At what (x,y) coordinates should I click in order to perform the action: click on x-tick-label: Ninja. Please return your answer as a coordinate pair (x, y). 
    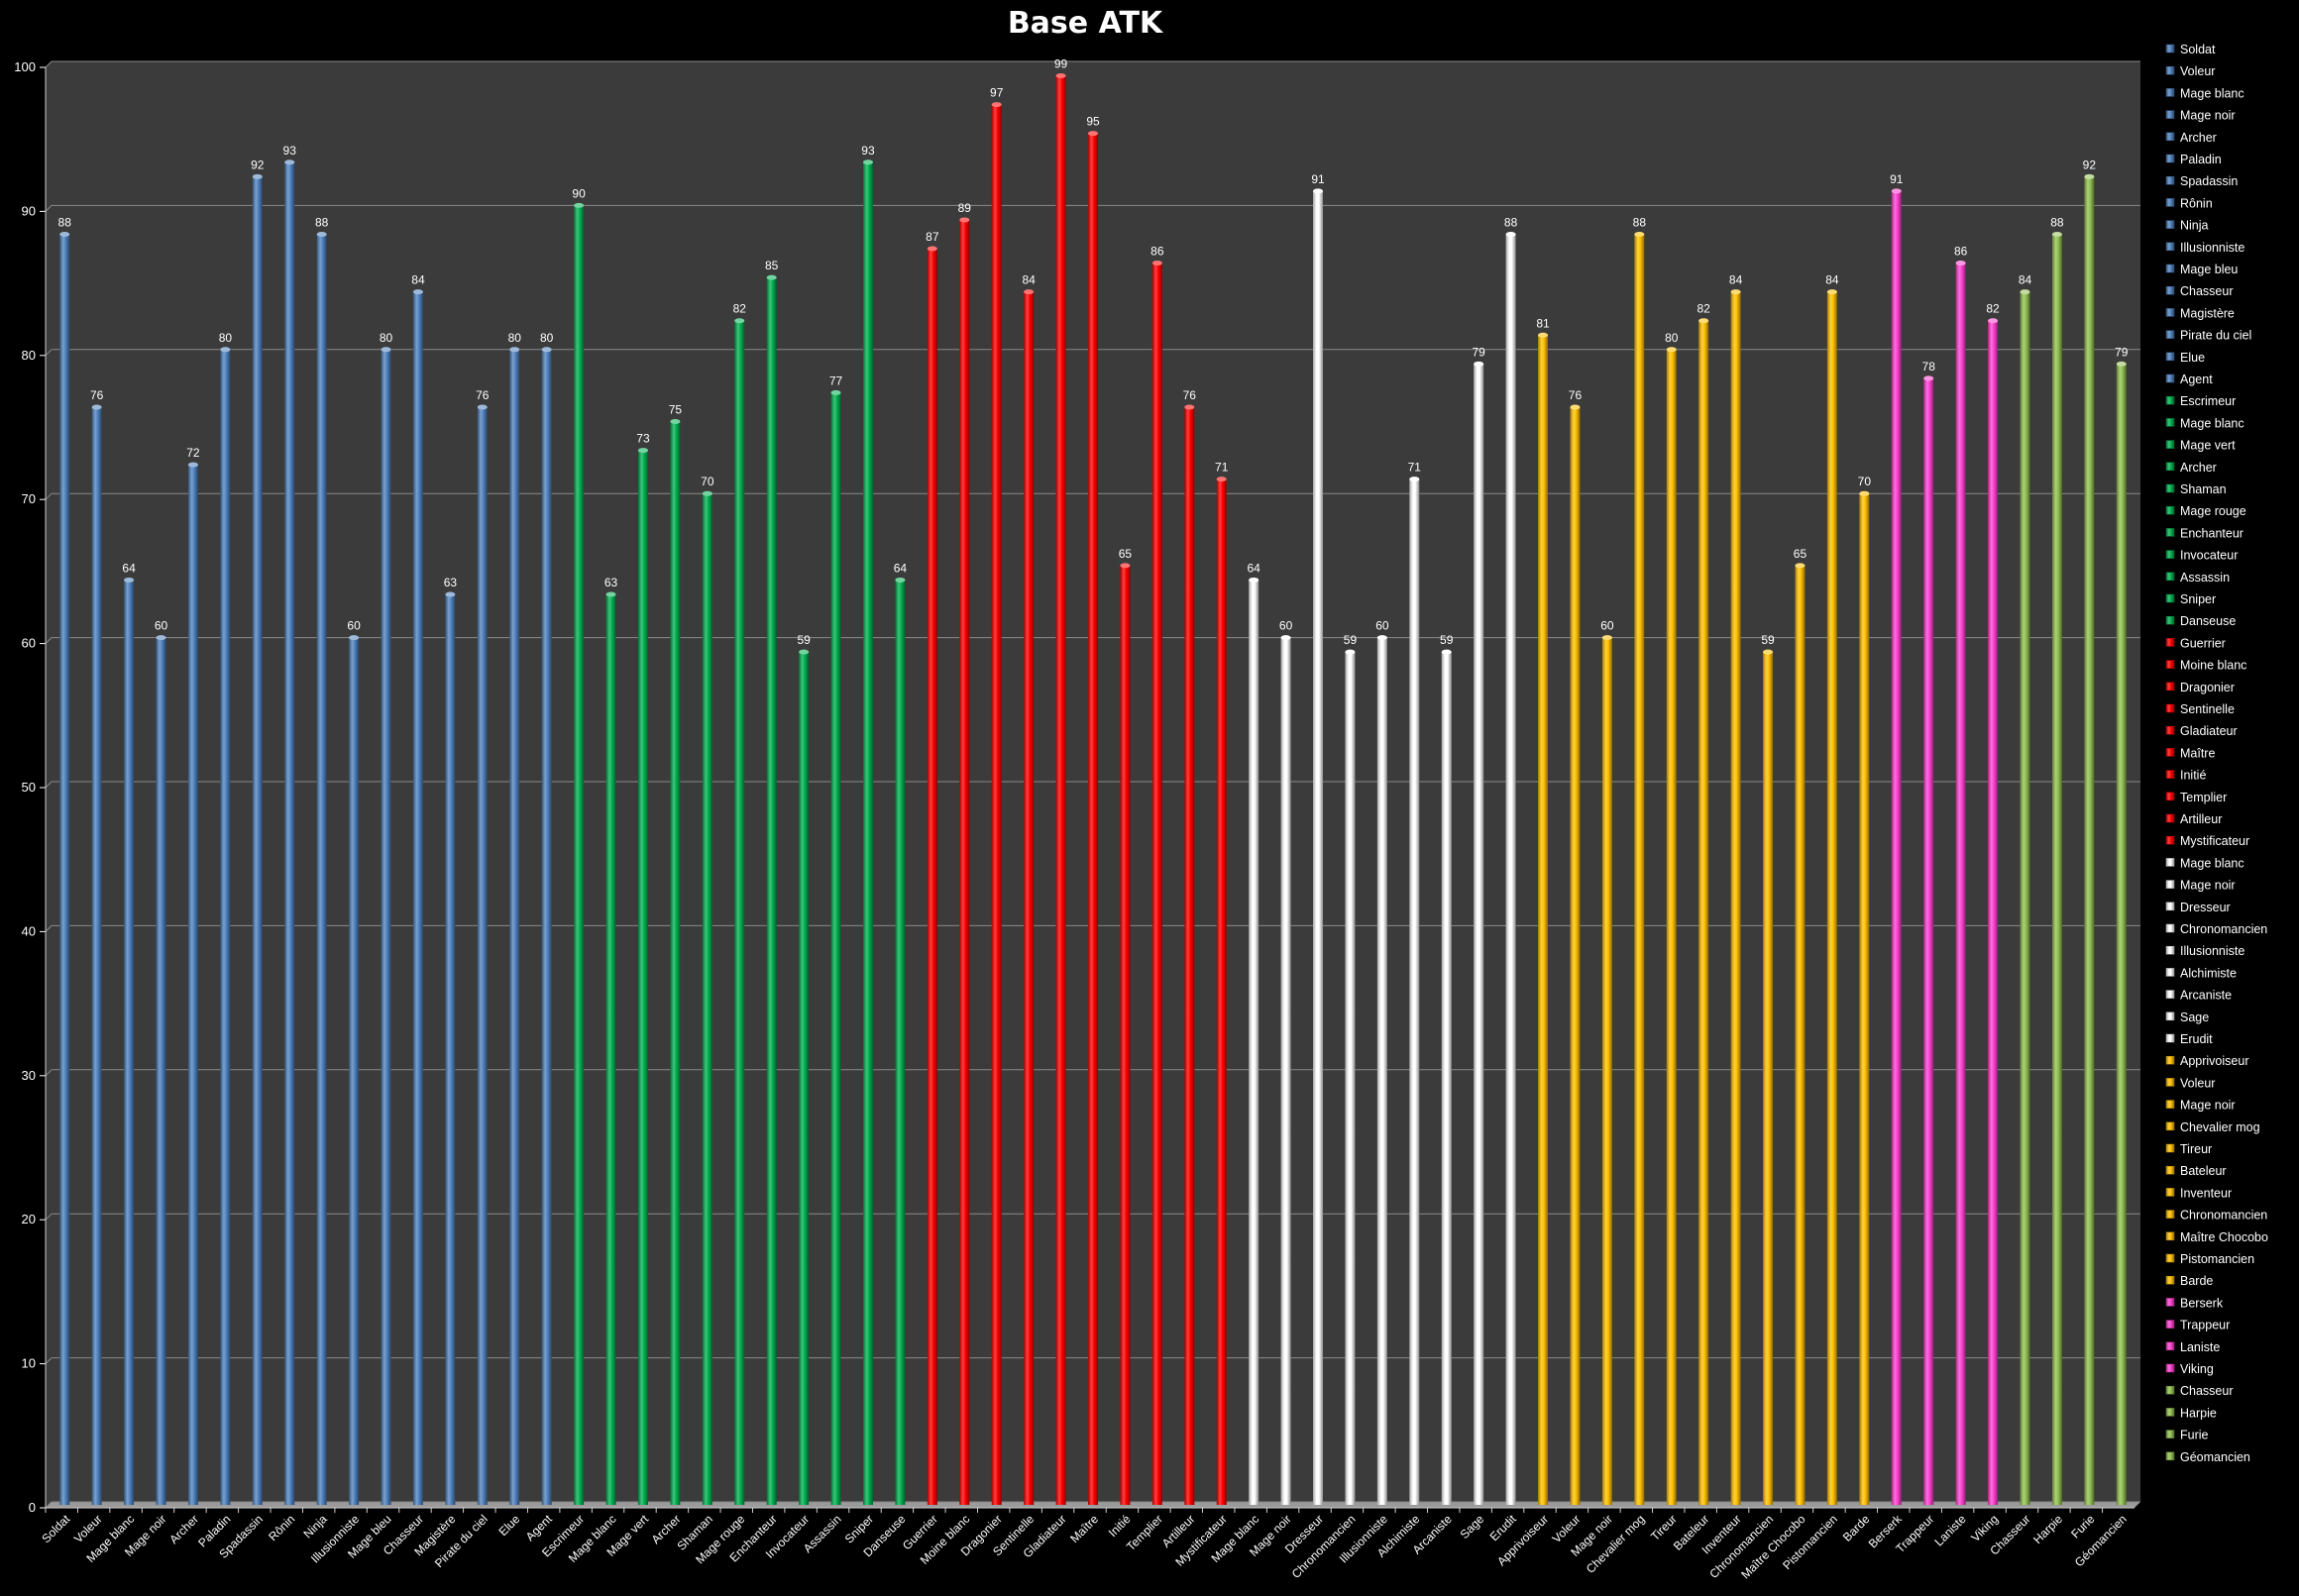
    Looking at the image, I should click on (316, 1526).